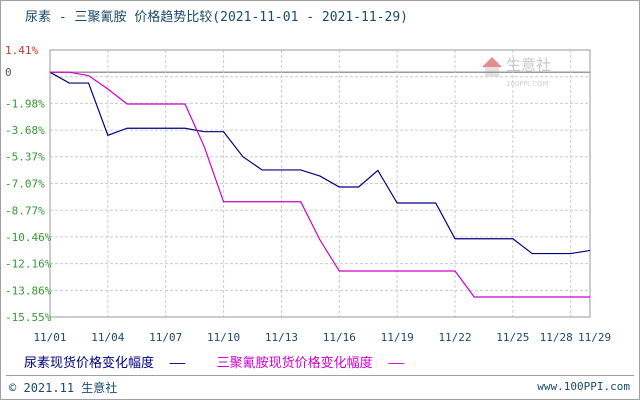 This screenshot has height=400, width=640. I want to click on footer-website-link: www.100PPI.com, so click(583, 386).